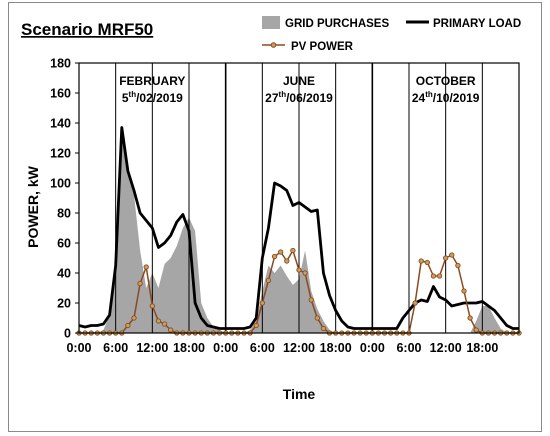  I want to click on y-tick-label: 20, so click(64, 304).